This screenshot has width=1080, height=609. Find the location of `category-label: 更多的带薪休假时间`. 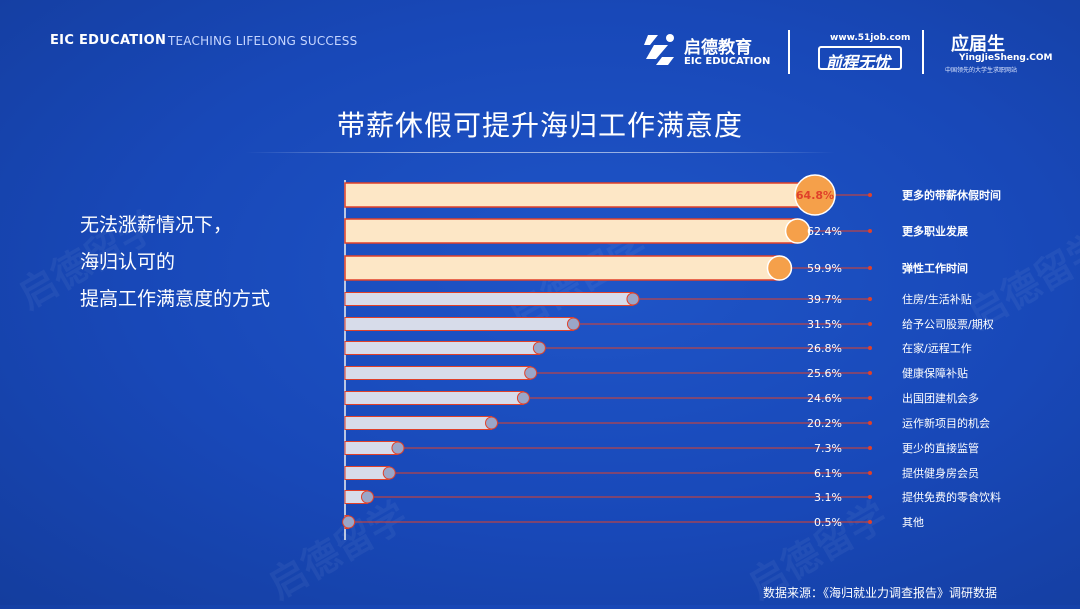

category-label: 更多的带薪休假时间 is located at coordinates (951, 195).